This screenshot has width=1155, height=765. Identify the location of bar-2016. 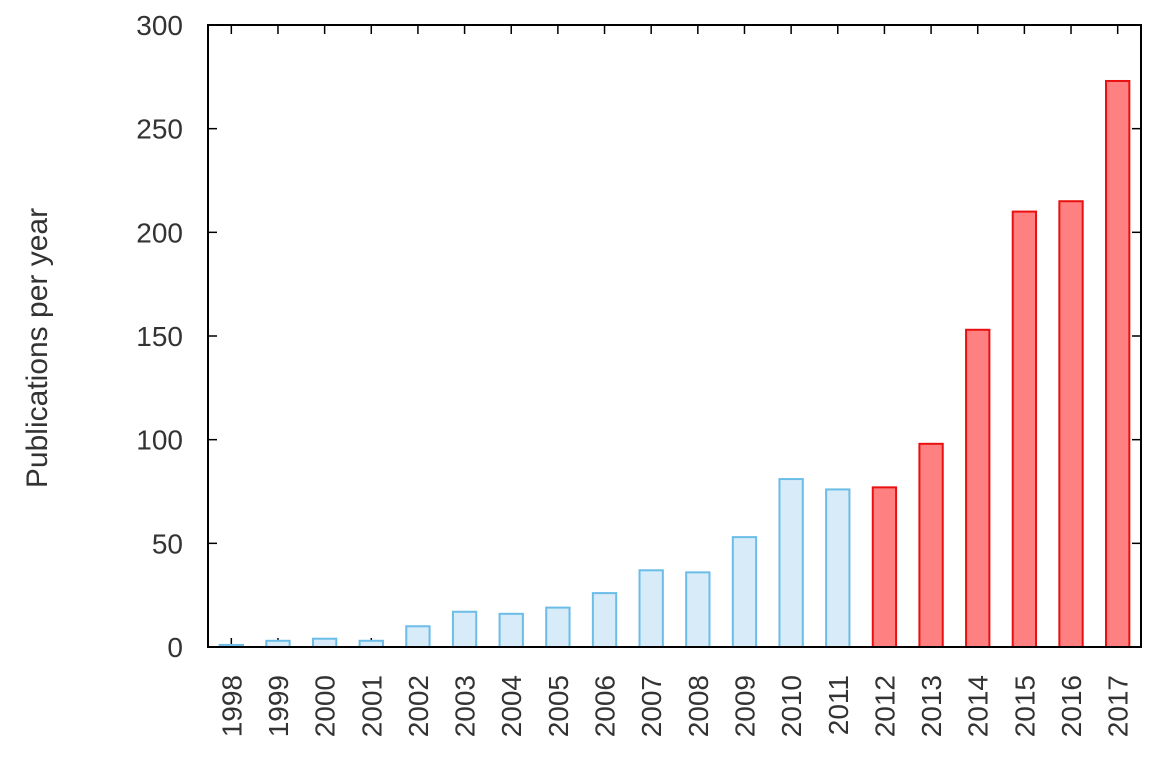
(1071, 424).